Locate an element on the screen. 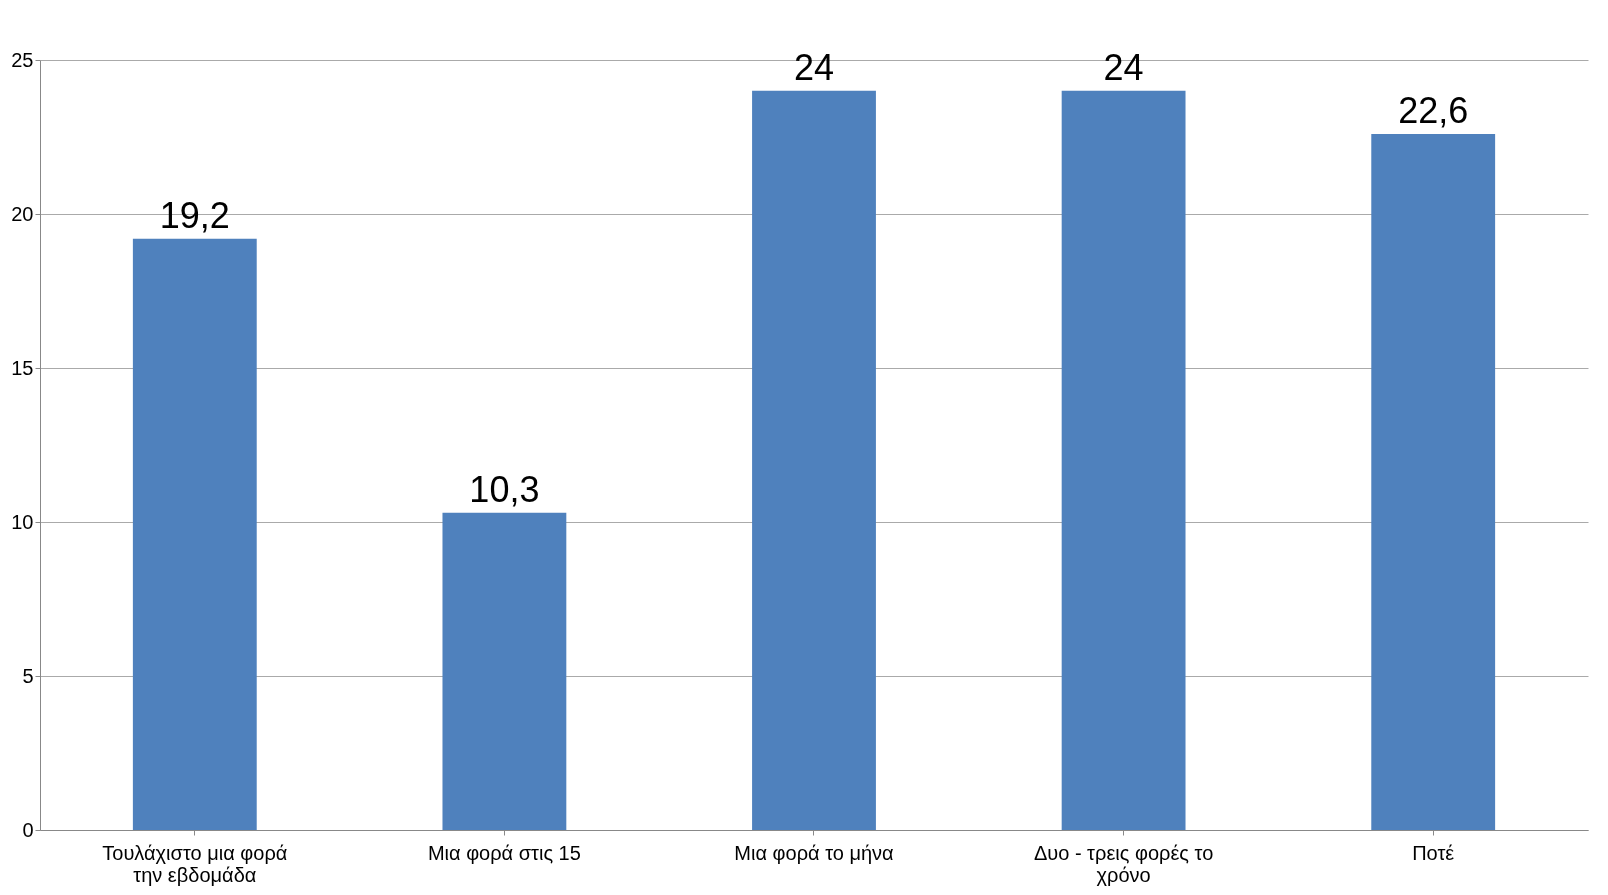  x-tick-label: Μια φορά στις 15 is located at coordinates (504, 852).